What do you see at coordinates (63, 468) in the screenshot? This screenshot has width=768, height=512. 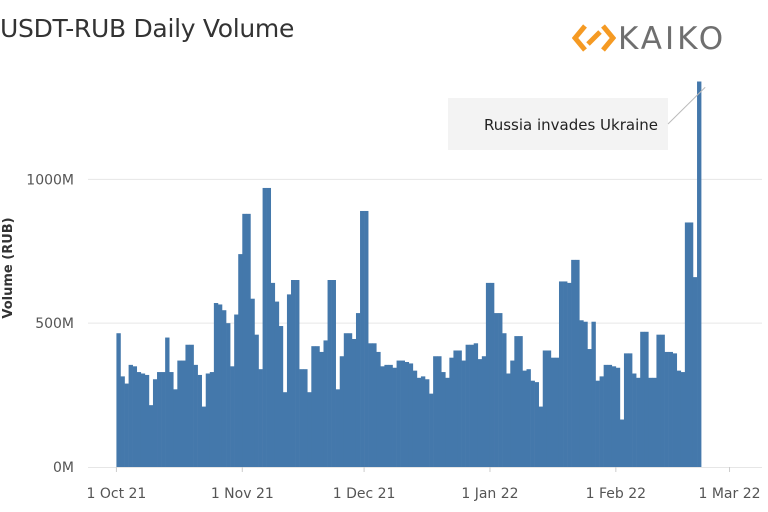 I see `y-tick-label: 0M` at bounding box center [63, 468].